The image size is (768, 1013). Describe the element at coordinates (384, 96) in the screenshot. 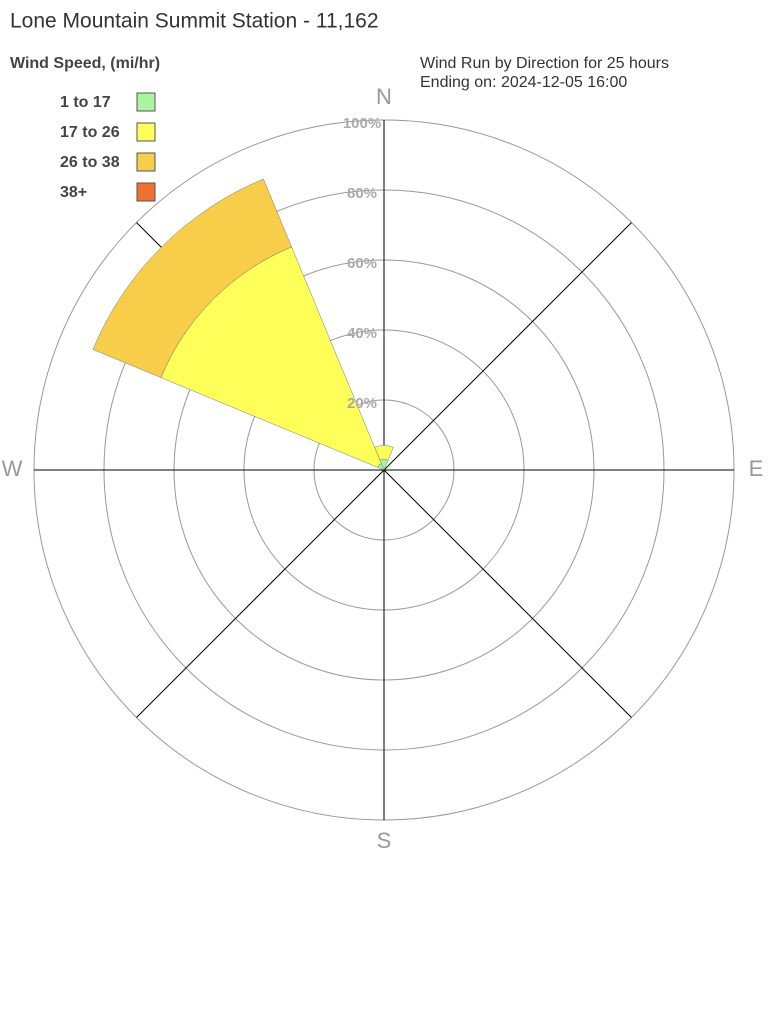

I see `direction-label: N` at that location.